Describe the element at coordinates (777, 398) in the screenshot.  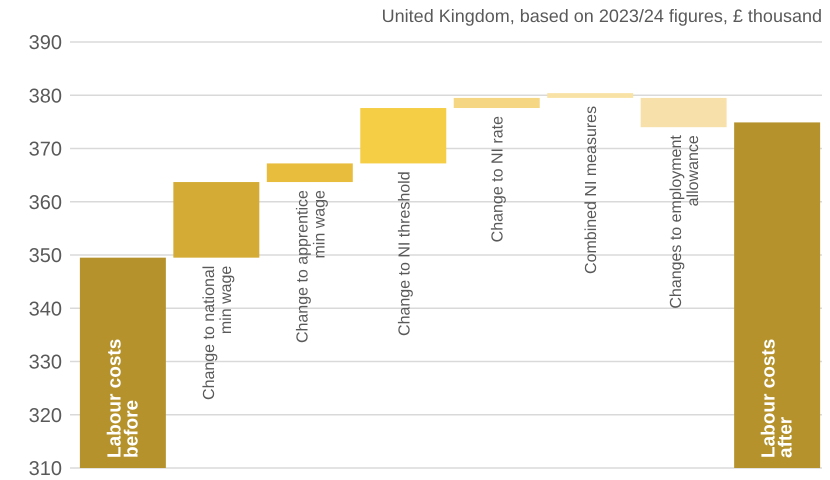
I see `x-tick-label: Labour costs after` at that location.